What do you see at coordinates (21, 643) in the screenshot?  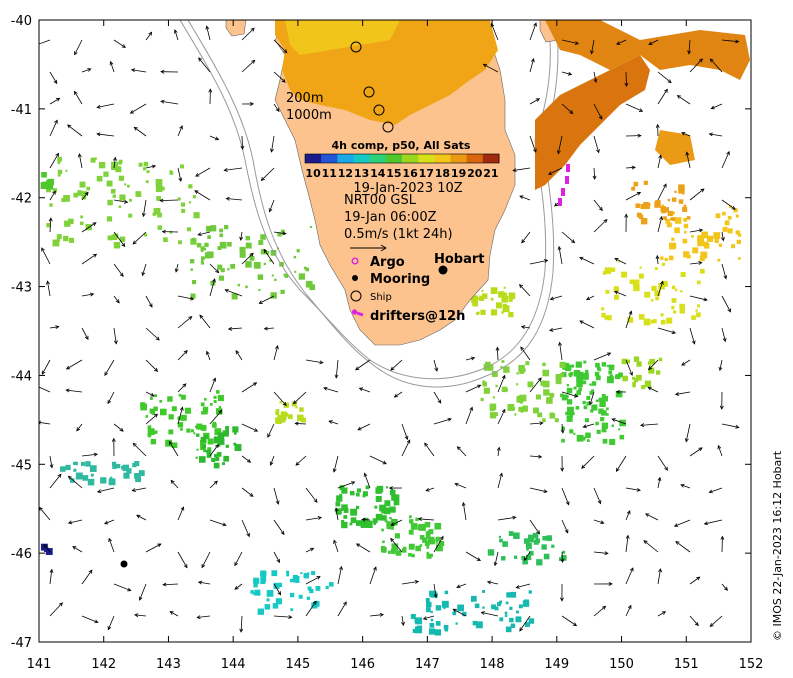 I see `y-tick-label: -47` at bounding box center [21, 643].